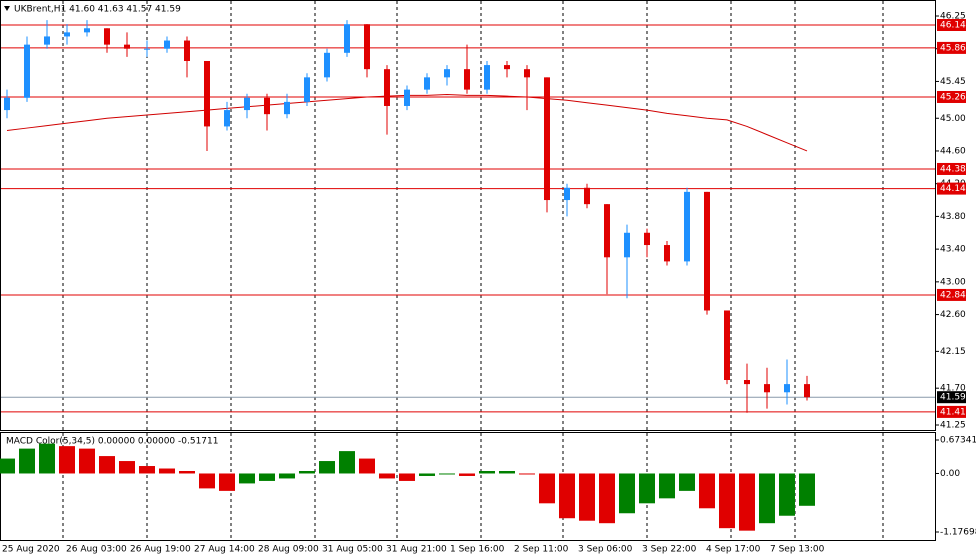  What do you see at coordinates (953, 169) in the screenshot?
I see `level-label: 44.38` at bounding box center [953, 169].